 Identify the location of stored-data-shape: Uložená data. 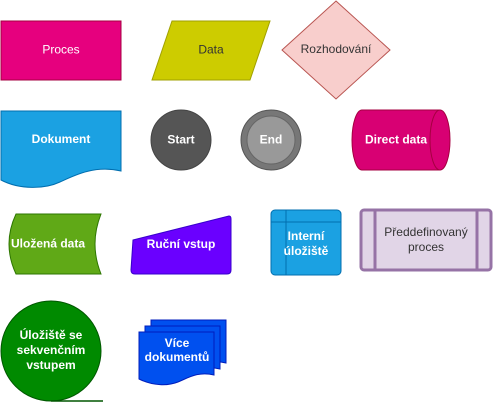
(55, 244).